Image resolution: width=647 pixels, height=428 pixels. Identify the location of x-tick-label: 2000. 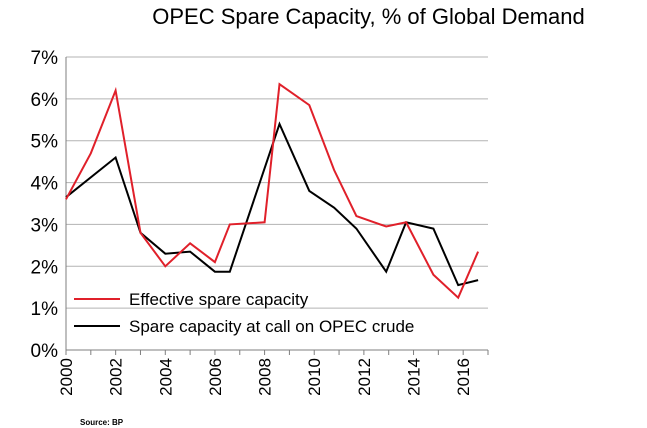
(66, 377).